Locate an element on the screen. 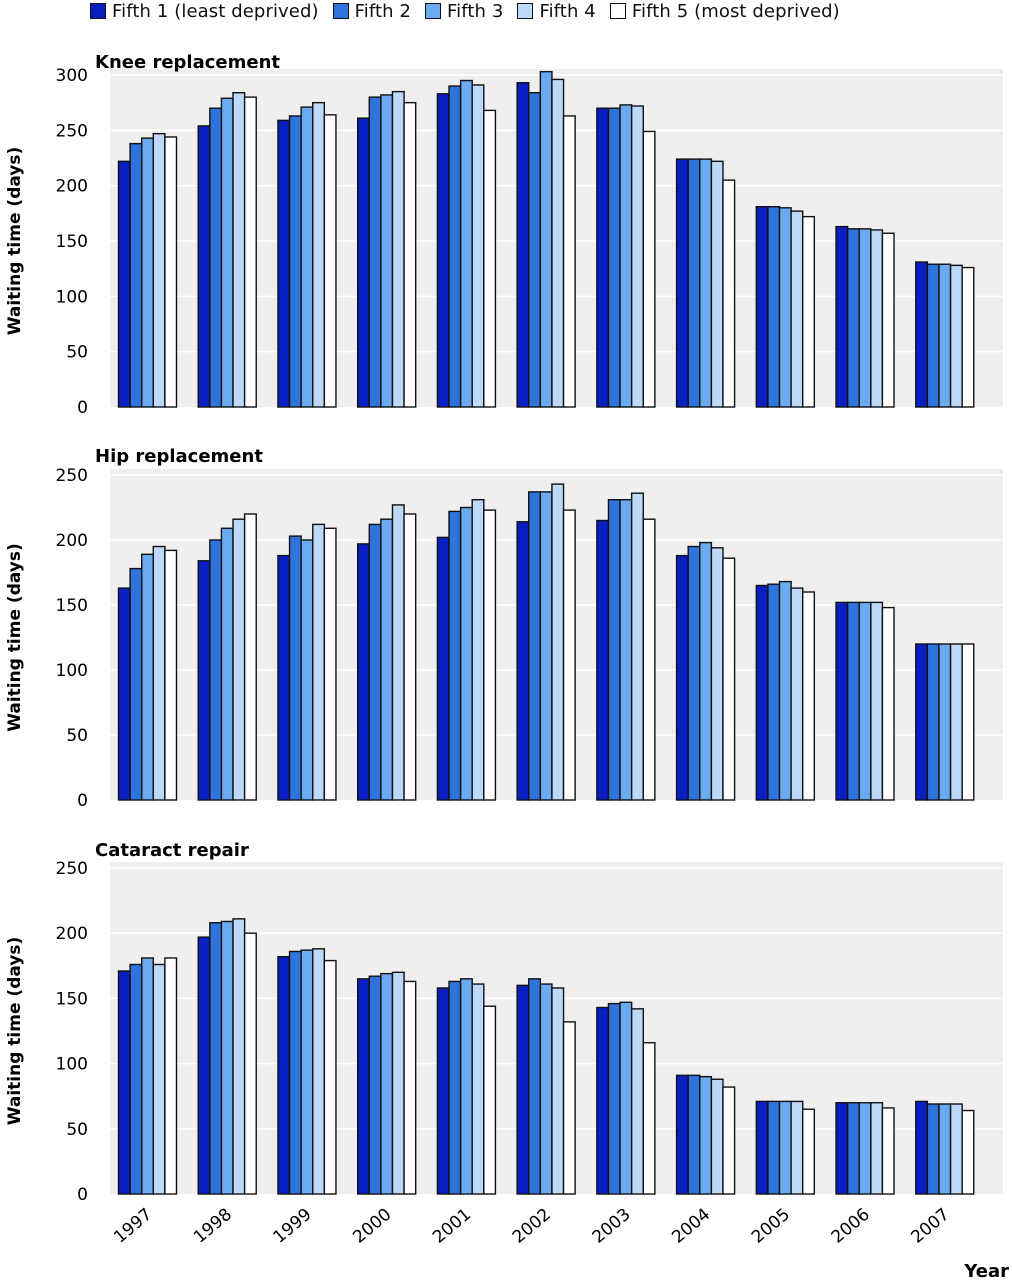 The image size is (1012, 1280). x-tick-label: 2004 is located at coordinates (691, 1226).